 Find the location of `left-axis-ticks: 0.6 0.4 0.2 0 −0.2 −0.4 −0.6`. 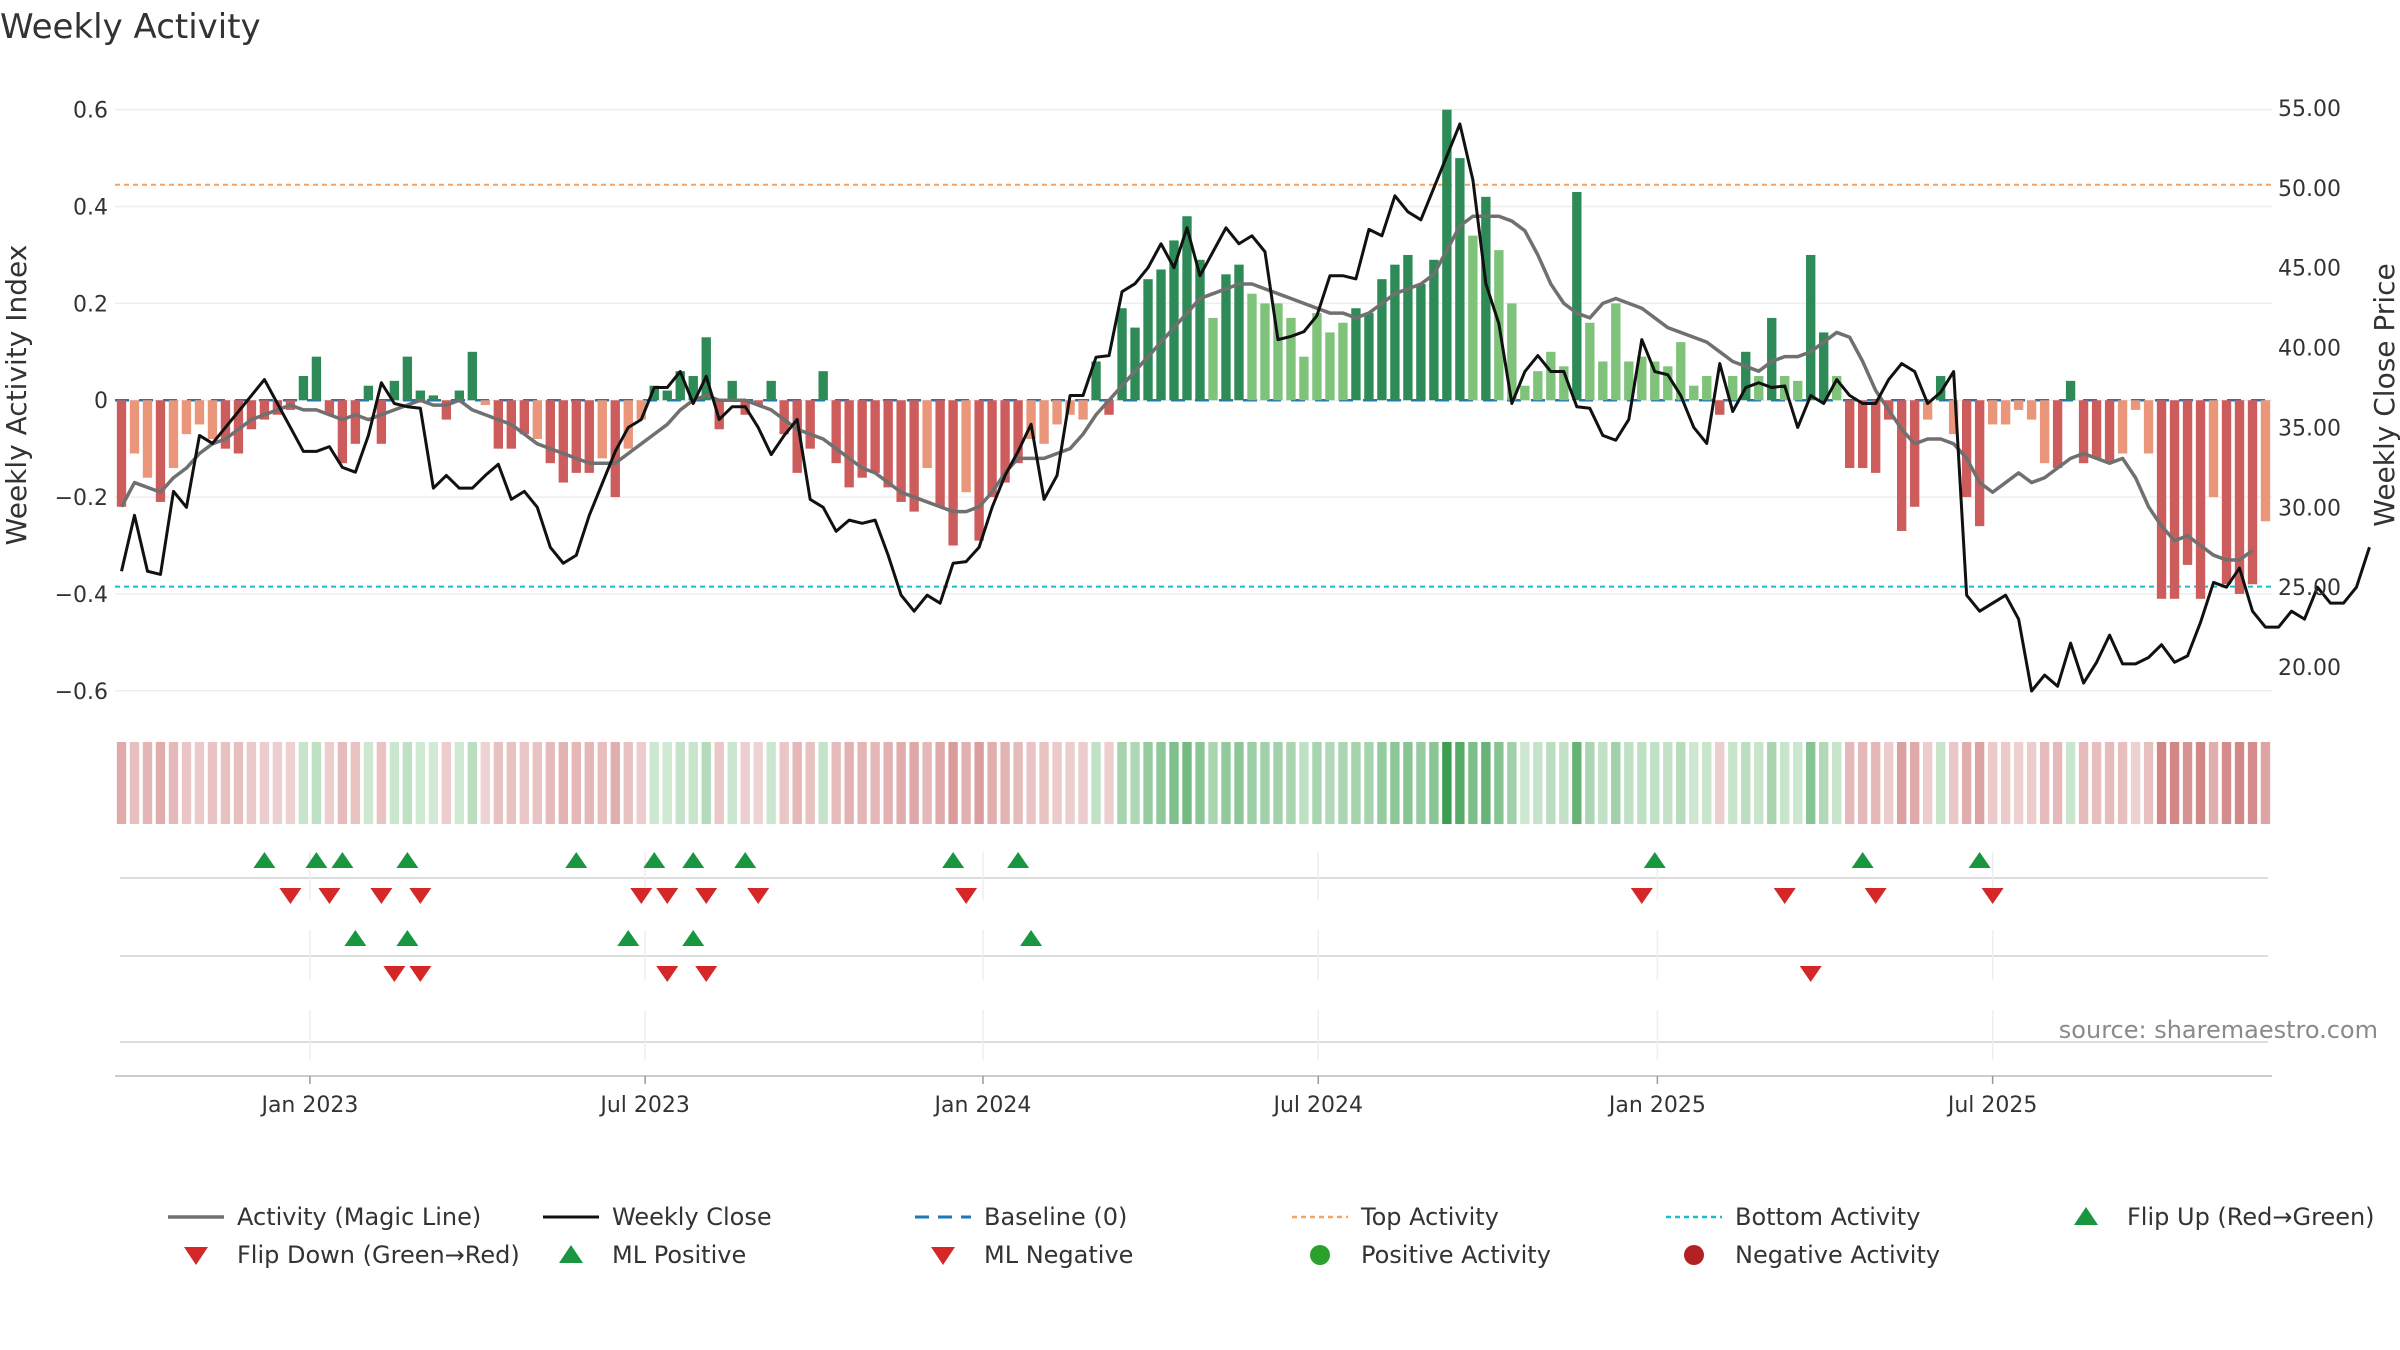

left-axis-ticks: 0.6 0.4 0.2 0 −0.2 −0.4 −0.6 is located at coordinates (81, 402).